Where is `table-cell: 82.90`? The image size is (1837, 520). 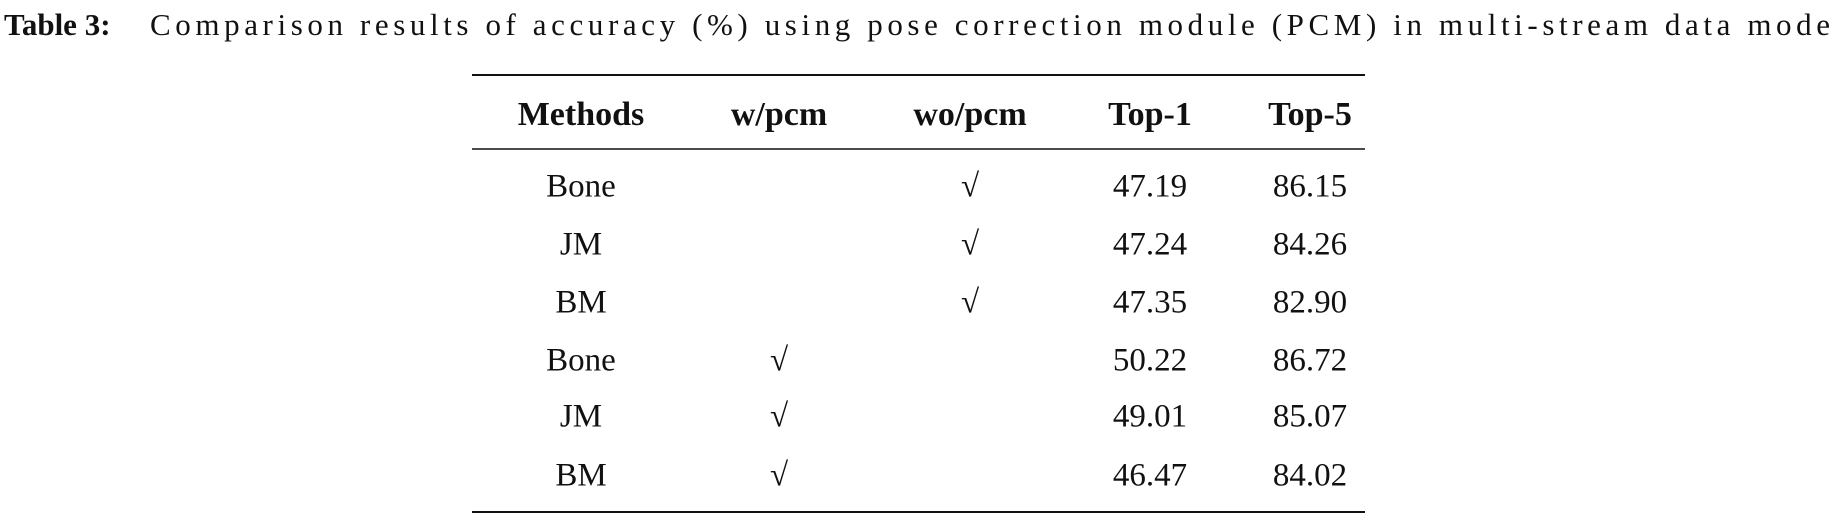
table-cell: 82.90 is located at coordinates (1310, 303).